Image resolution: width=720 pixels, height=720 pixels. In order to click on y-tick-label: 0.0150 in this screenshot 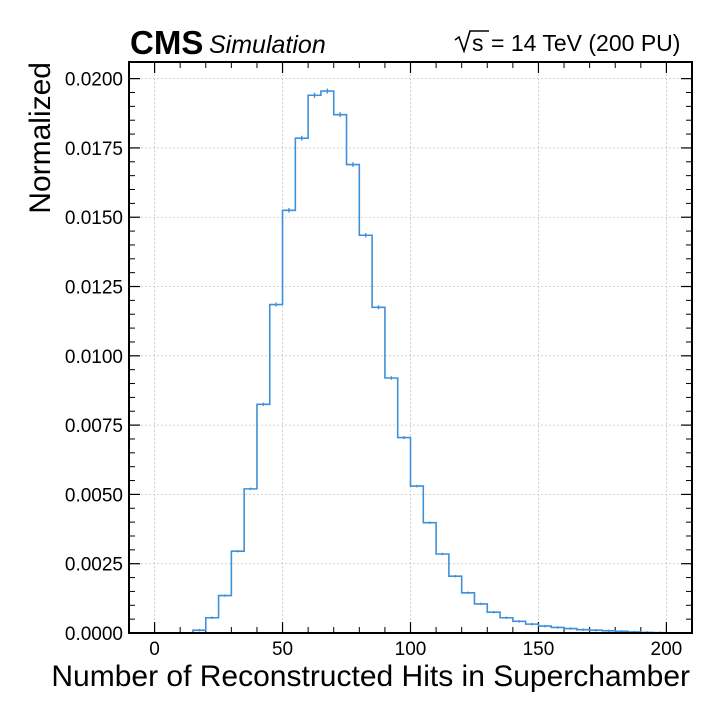, I will do `click(94, 218)`.